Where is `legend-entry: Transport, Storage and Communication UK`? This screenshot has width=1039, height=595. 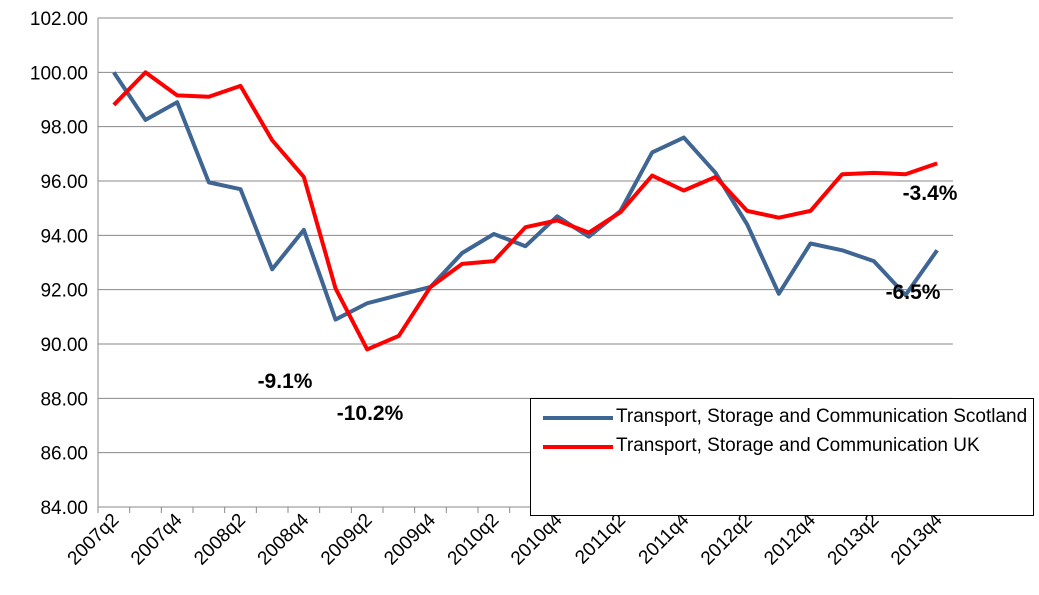
legend-entry: Transport, Storage and Communication UK is located at coordinates (782, 446).